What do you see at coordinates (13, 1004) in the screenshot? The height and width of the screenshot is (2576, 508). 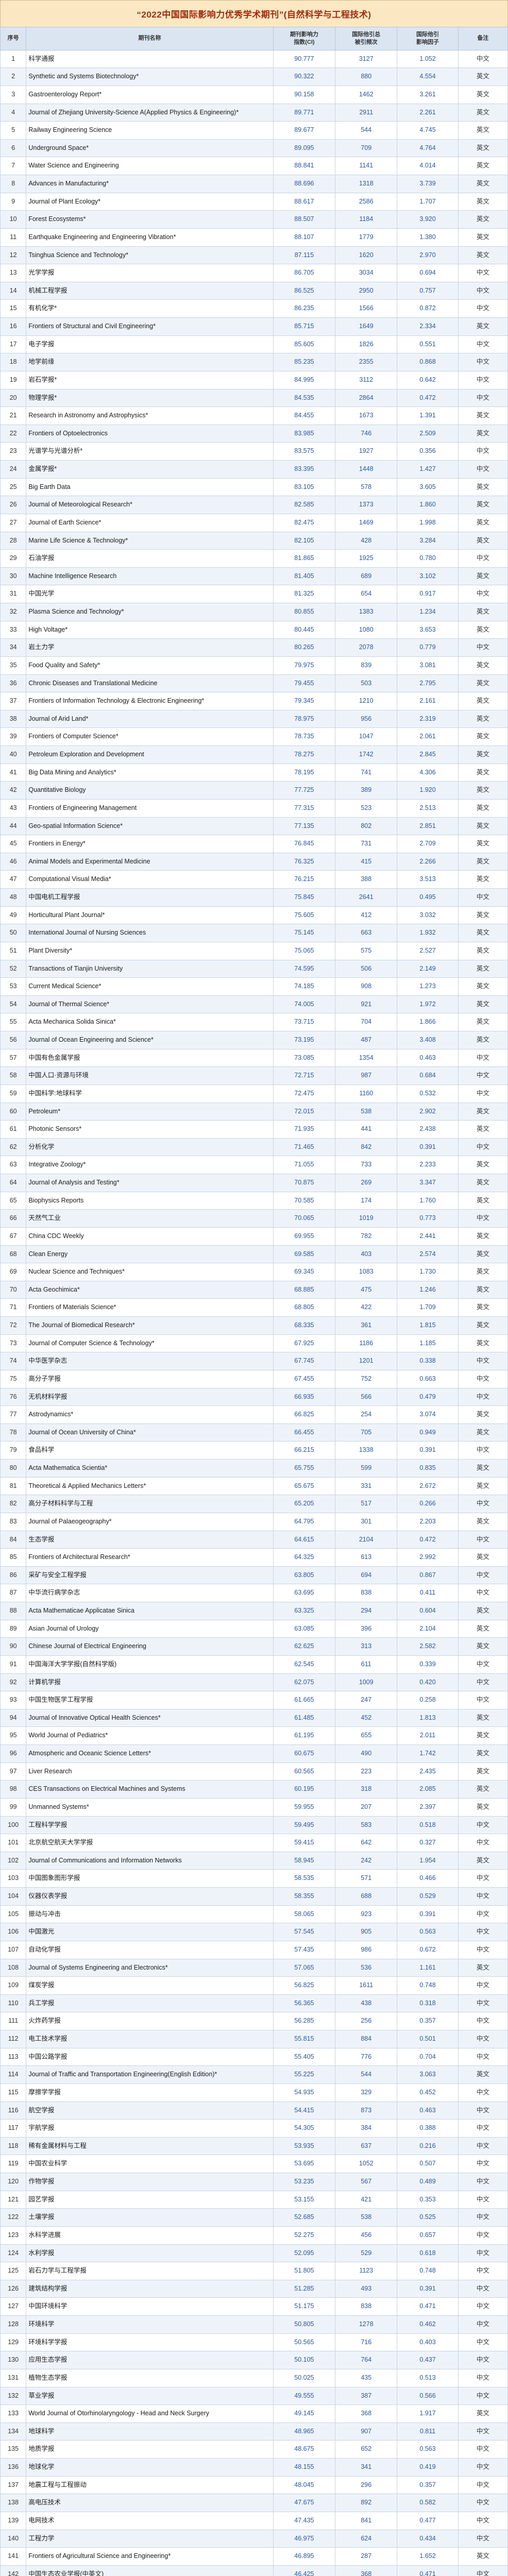 I see `rank-cell: 54` at bounding box center [13, 1004].